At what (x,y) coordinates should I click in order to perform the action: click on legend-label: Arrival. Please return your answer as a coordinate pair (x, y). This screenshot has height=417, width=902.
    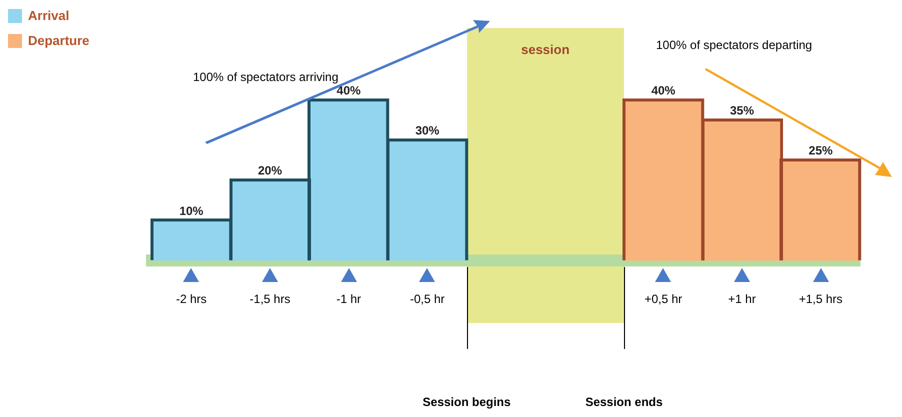
    Looking at the image, I should click on (49, 15).